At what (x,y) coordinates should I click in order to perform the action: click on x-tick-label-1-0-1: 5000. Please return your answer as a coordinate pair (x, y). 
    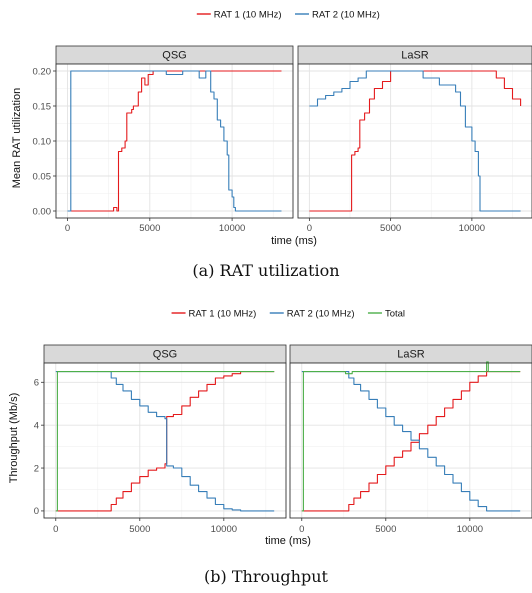
    Looking at the image, I should click on (139, 529).